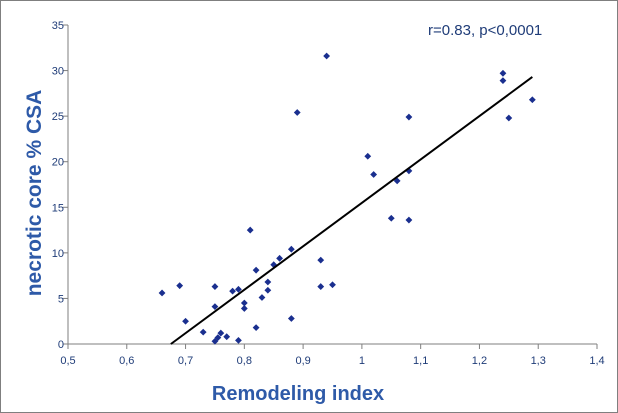 The height and width of the screenshot is (413, 618). Describe the element at coordinates (58, 163) in the screenshot. I see `y-tick-label: 20` at that location.